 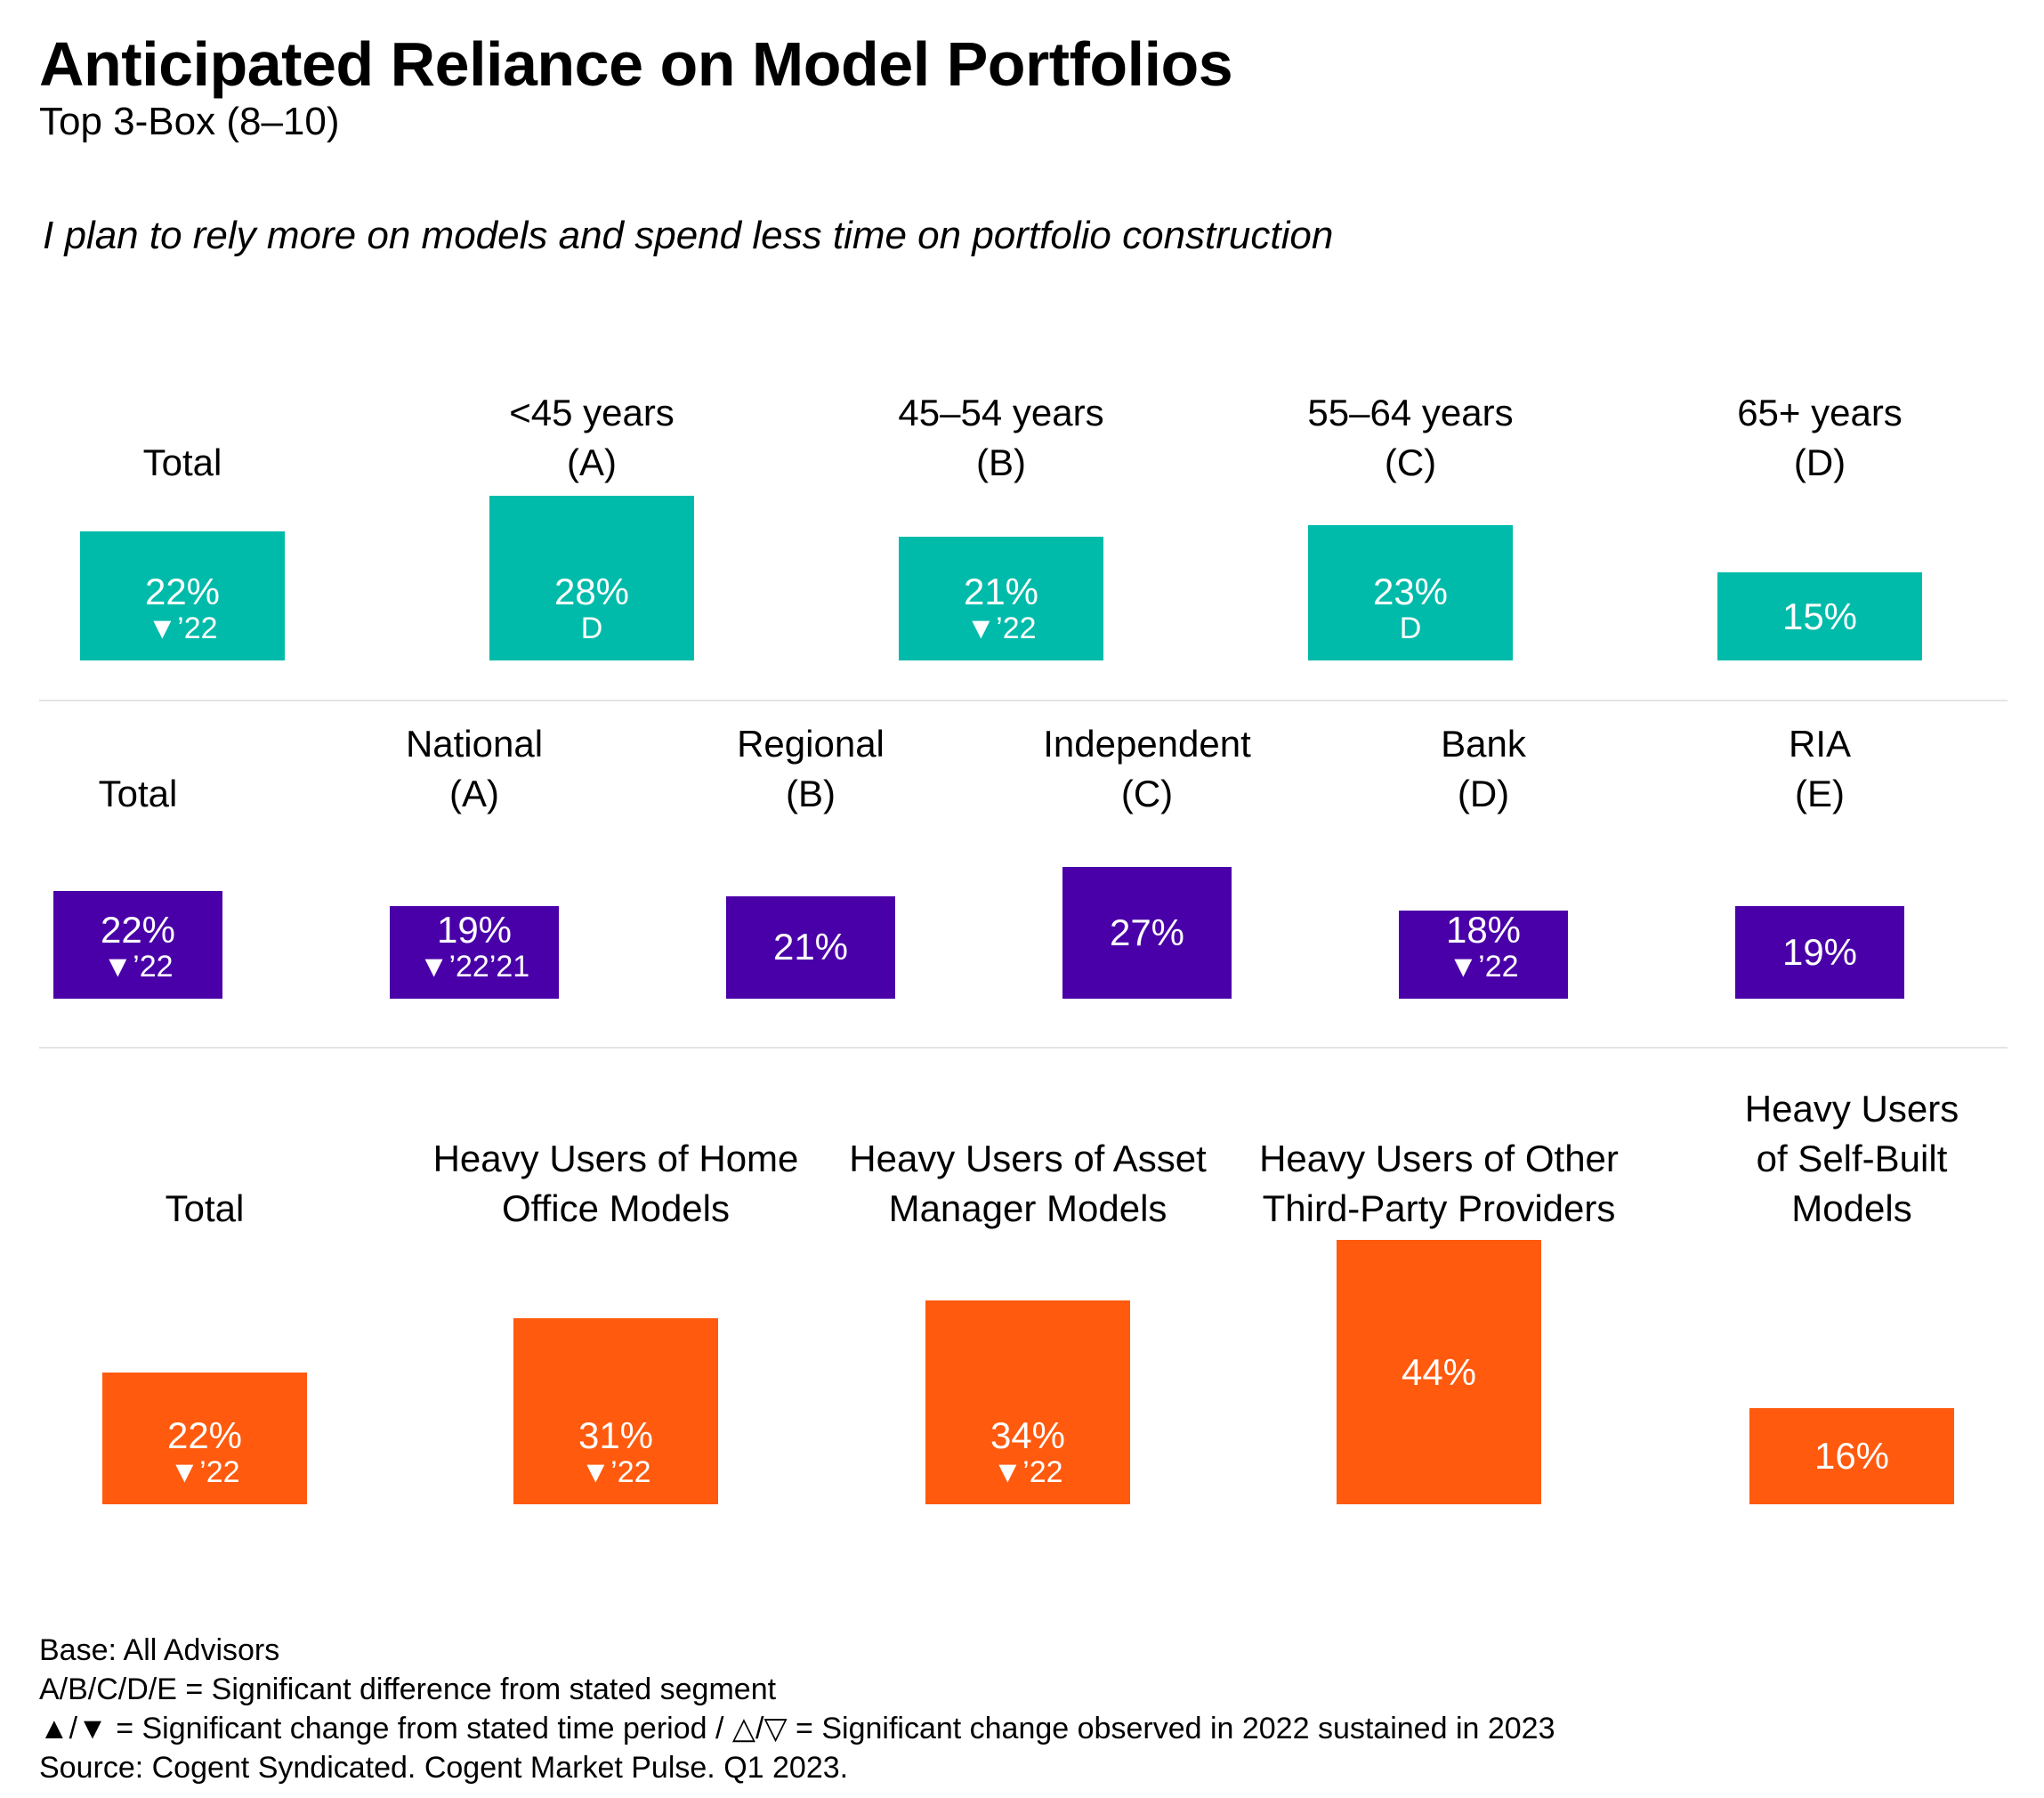 What do you see at coordinates (1852, 1158) in the screenshot?
I see `category-label-line: of Self-Built` at bounding box center [1852, 1158].